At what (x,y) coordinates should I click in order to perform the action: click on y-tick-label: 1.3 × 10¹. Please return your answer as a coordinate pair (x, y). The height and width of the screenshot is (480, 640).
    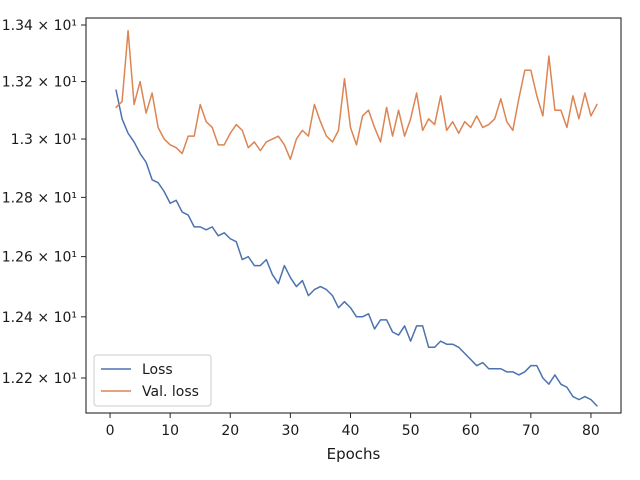
    Looking at the image, I should click on (44, 140).